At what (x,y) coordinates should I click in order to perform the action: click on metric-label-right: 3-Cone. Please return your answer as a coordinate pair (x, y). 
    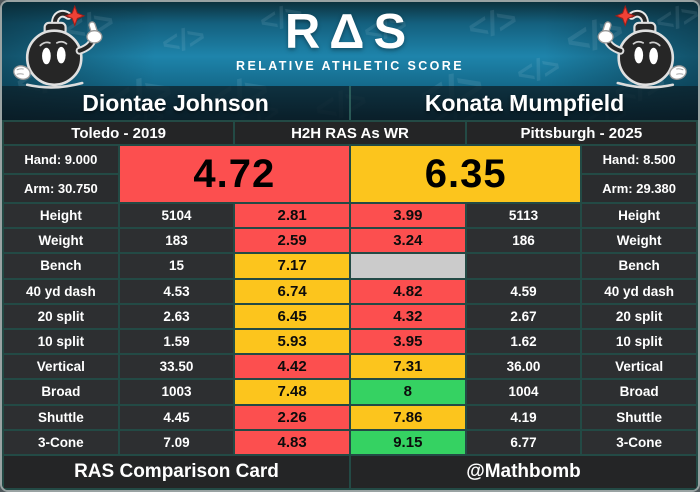
    Looking at the image, I should click on (639, 442).